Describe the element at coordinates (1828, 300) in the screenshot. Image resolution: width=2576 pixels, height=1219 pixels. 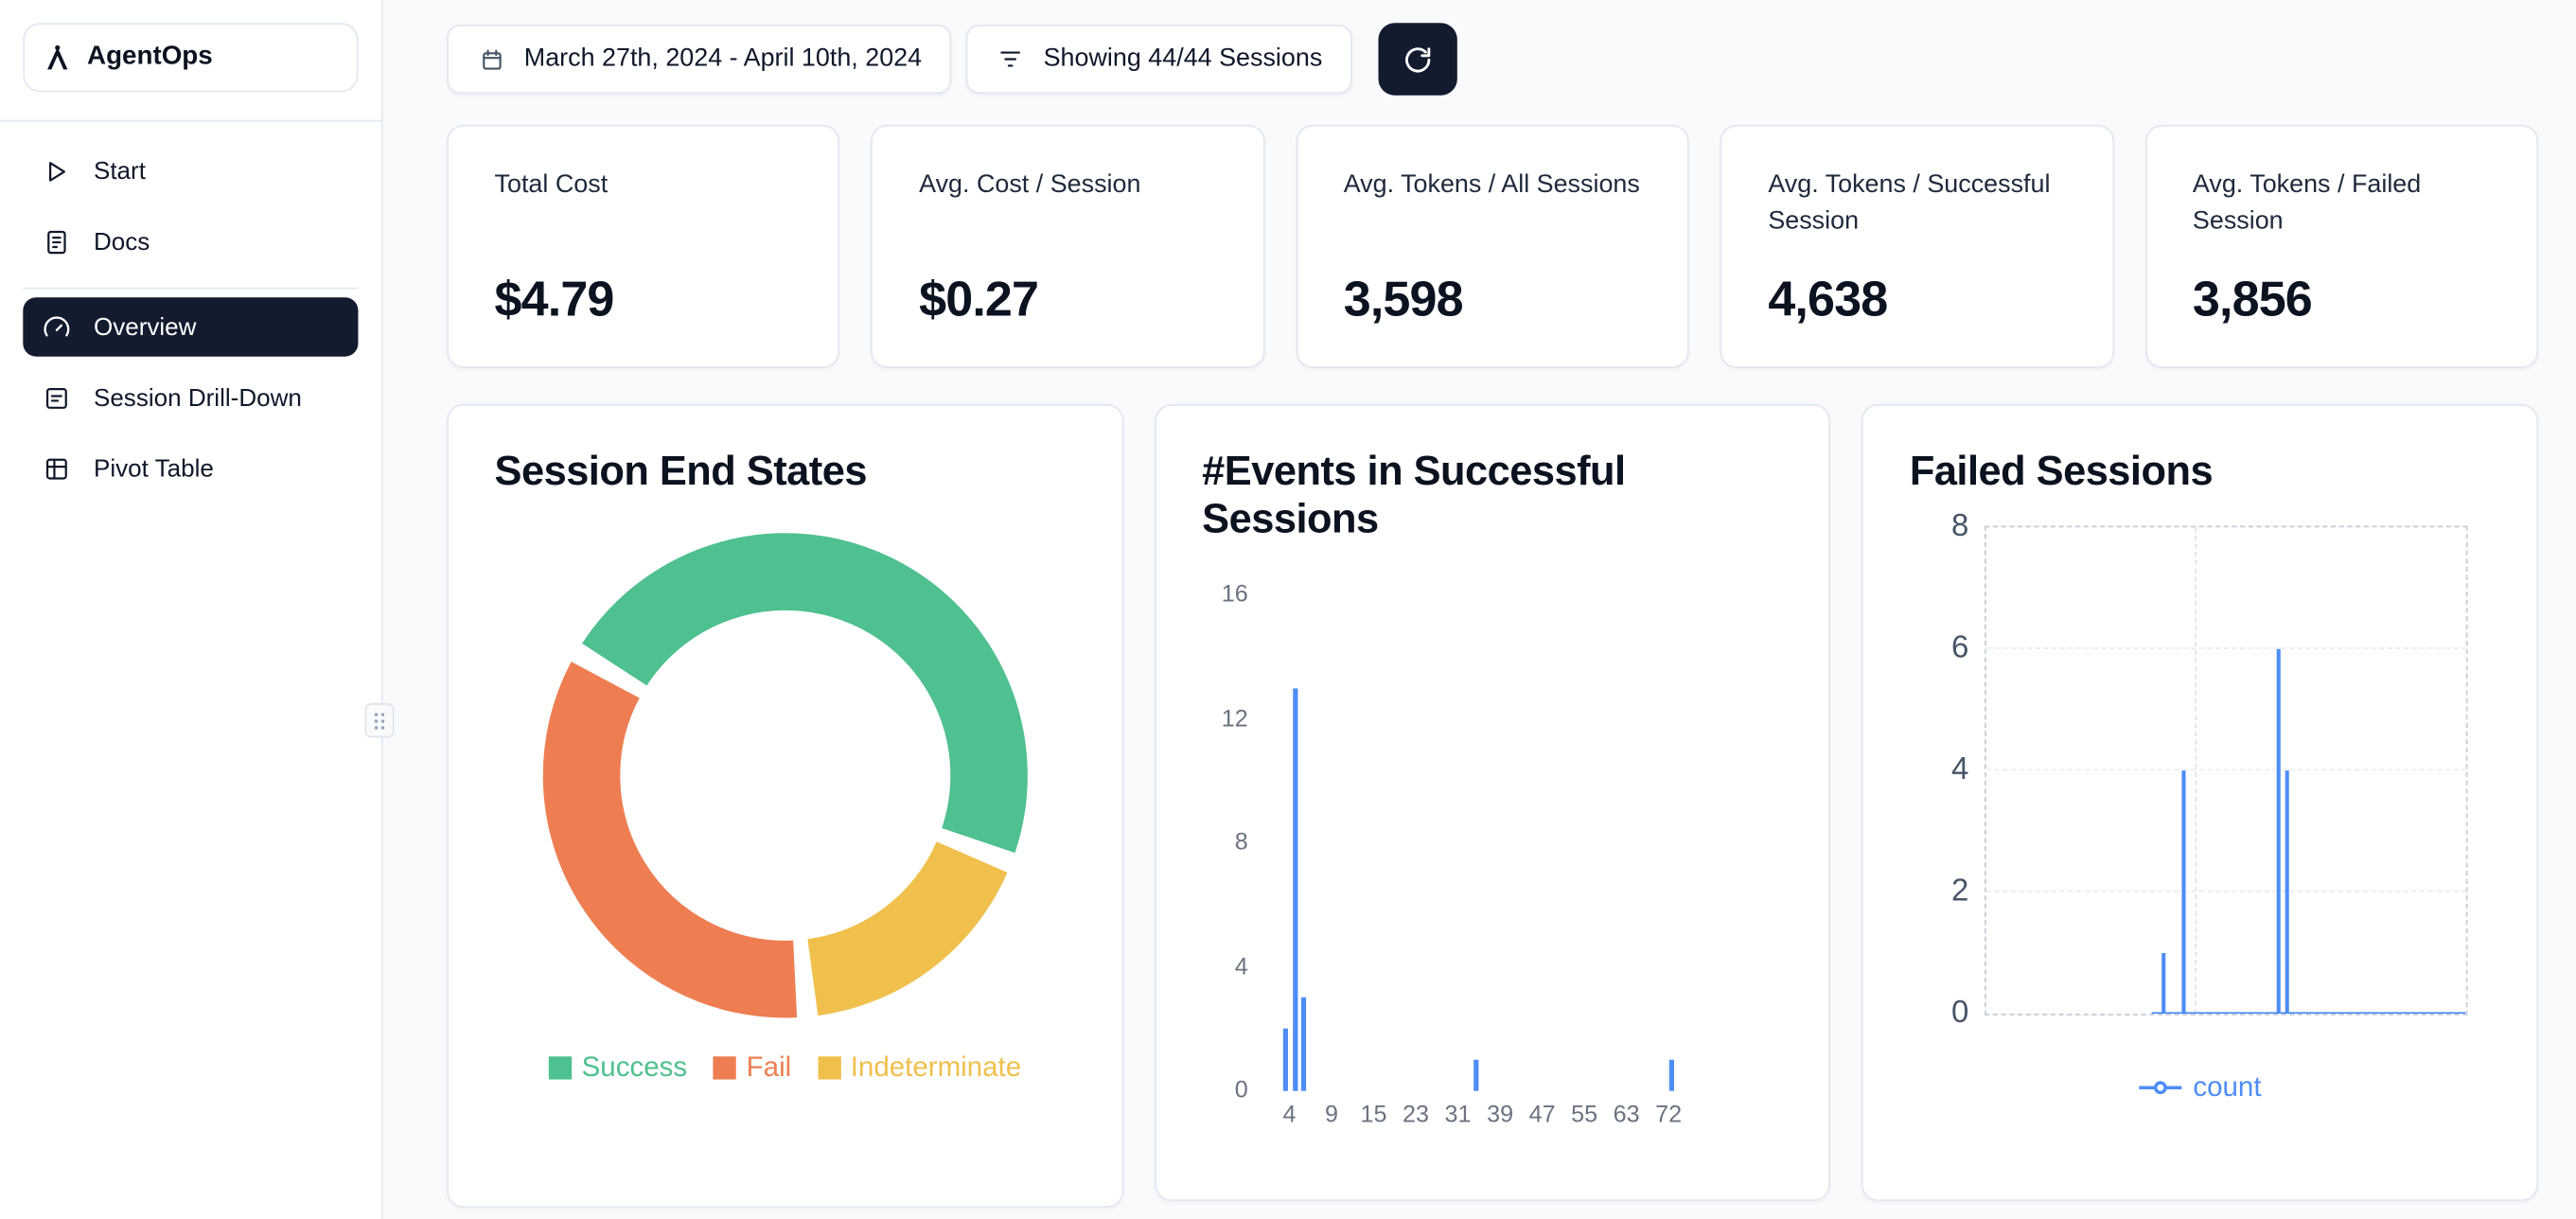
I see `stat-value: 4,638` at that location.